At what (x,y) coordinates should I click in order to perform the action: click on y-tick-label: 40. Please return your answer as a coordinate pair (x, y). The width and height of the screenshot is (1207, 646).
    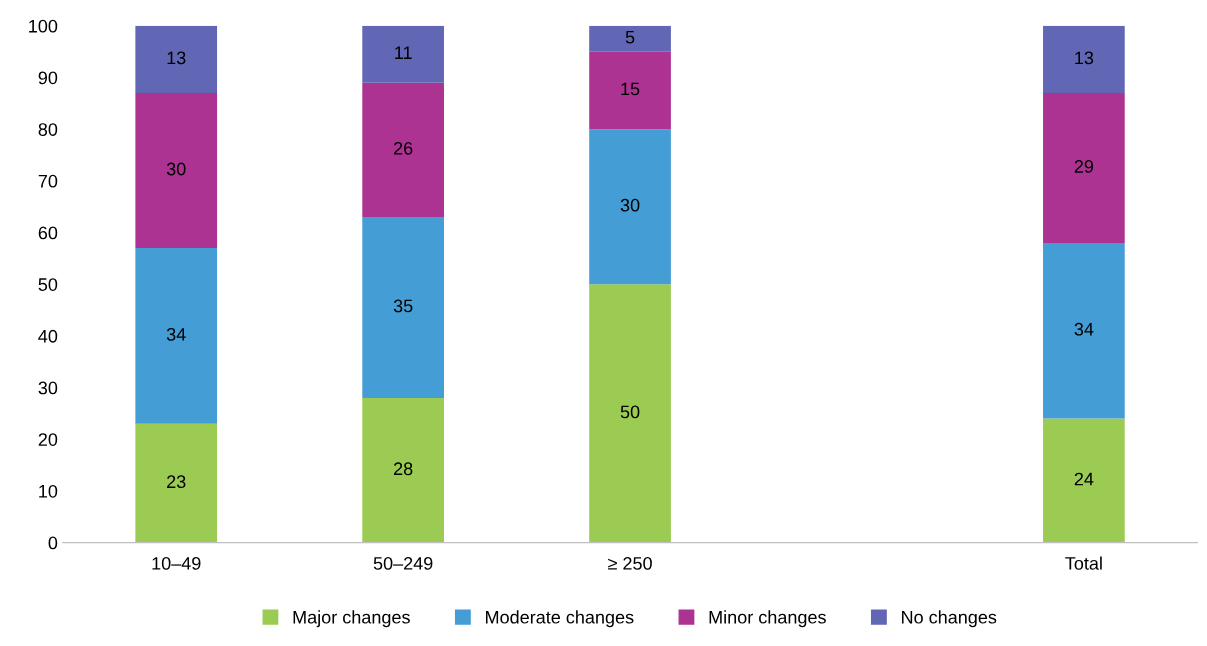
    Looking at the image, I should click on (48, 336).